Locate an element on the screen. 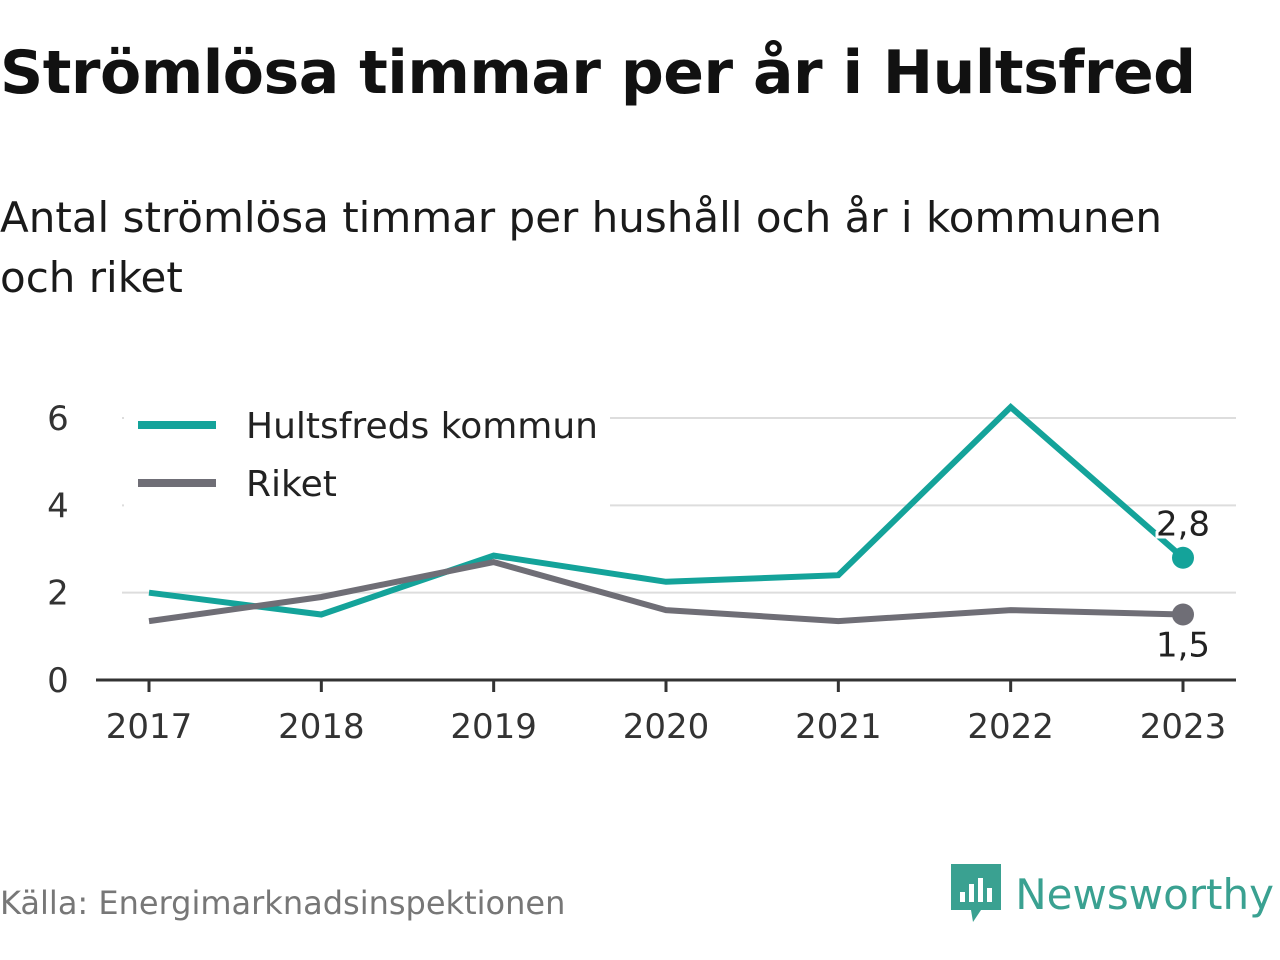 Image resolution: width=1280 pixels, height=960 pixels. end-value-labels: 2,8 1,5 is located at coordinates (1183, 585).